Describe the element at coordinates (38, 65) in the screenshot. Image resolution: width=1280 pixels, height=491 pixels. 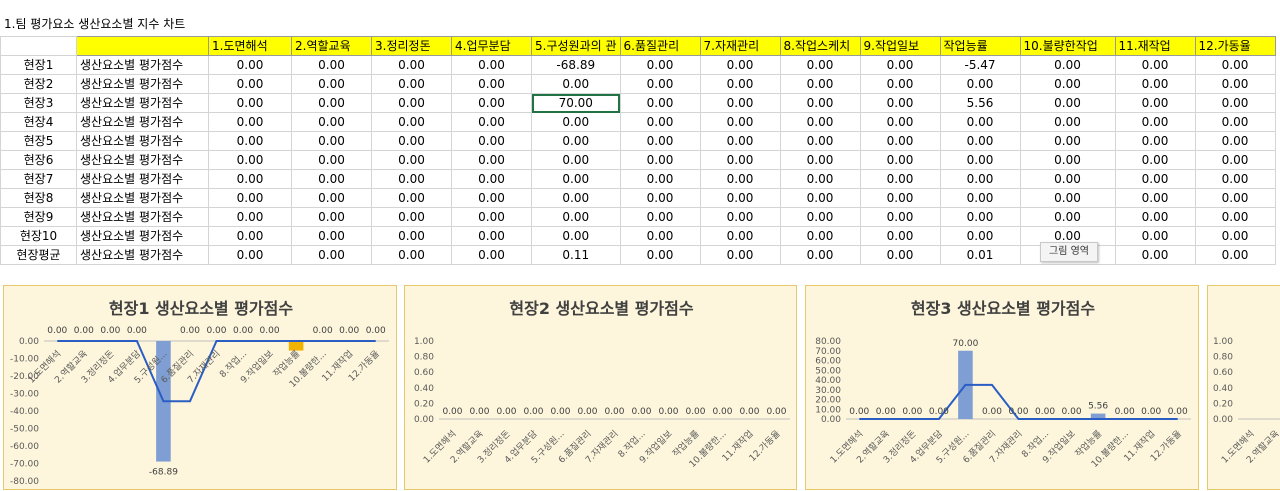
I see `site-cell: 현장1` at that location.